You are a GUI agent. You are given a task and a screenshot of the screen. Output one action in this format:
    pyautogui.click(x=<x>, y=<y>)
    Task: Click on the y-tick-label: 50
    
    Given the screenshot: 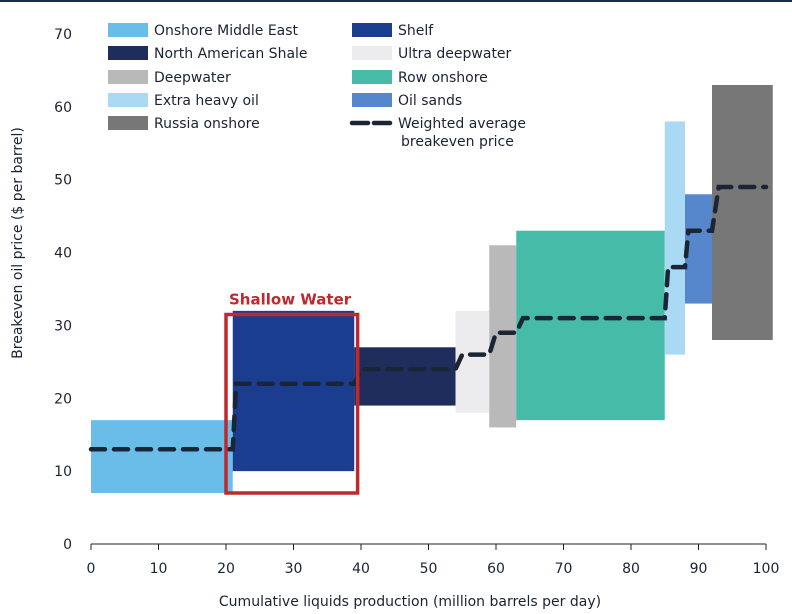 What is the action you would take?
    pyautogui.click(x=63, y=181)
    